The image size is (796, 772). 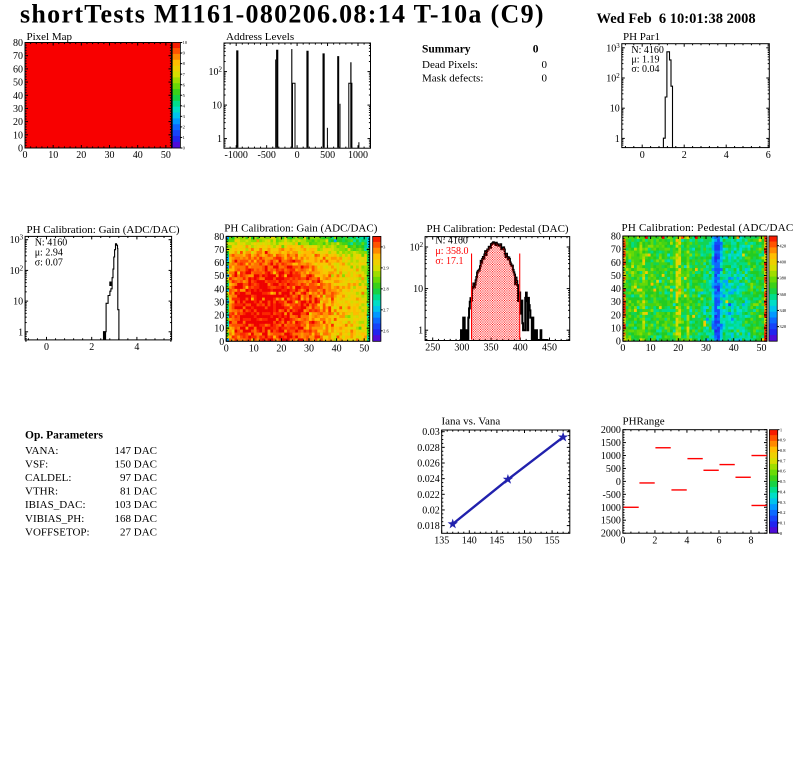 What do you see at coordinates (386, 309) in the screenshot?
I see `svg-text: 2.7` at bounding box center [386, 309].